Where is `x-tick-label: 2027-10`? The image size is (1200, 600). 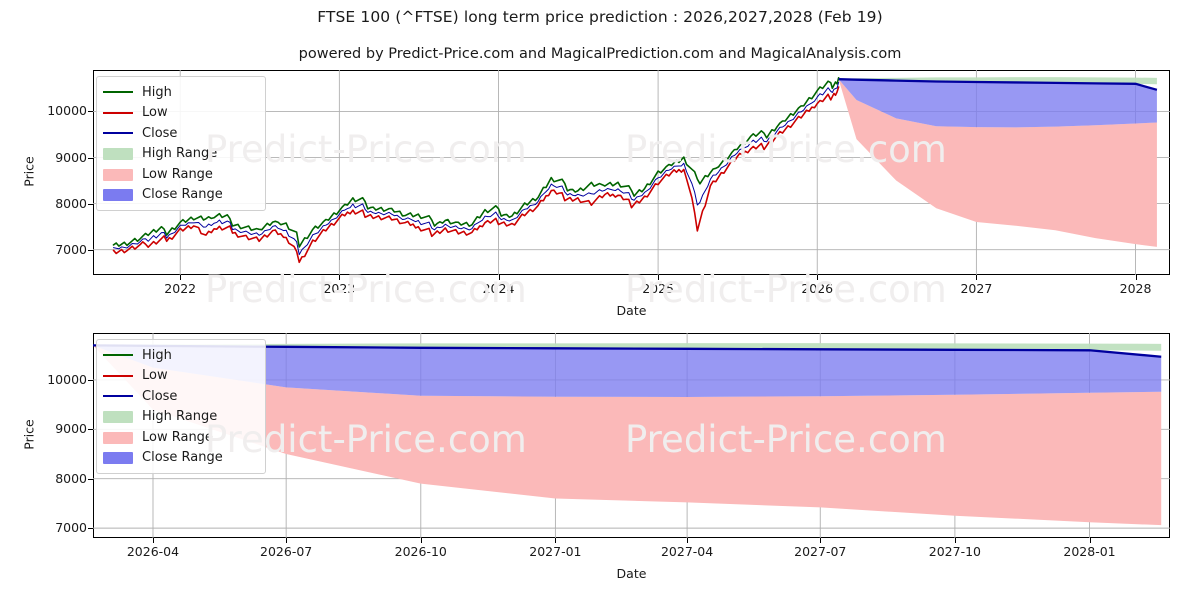
x-tick-label: 2027-10 is located at coordinates (954, 551).